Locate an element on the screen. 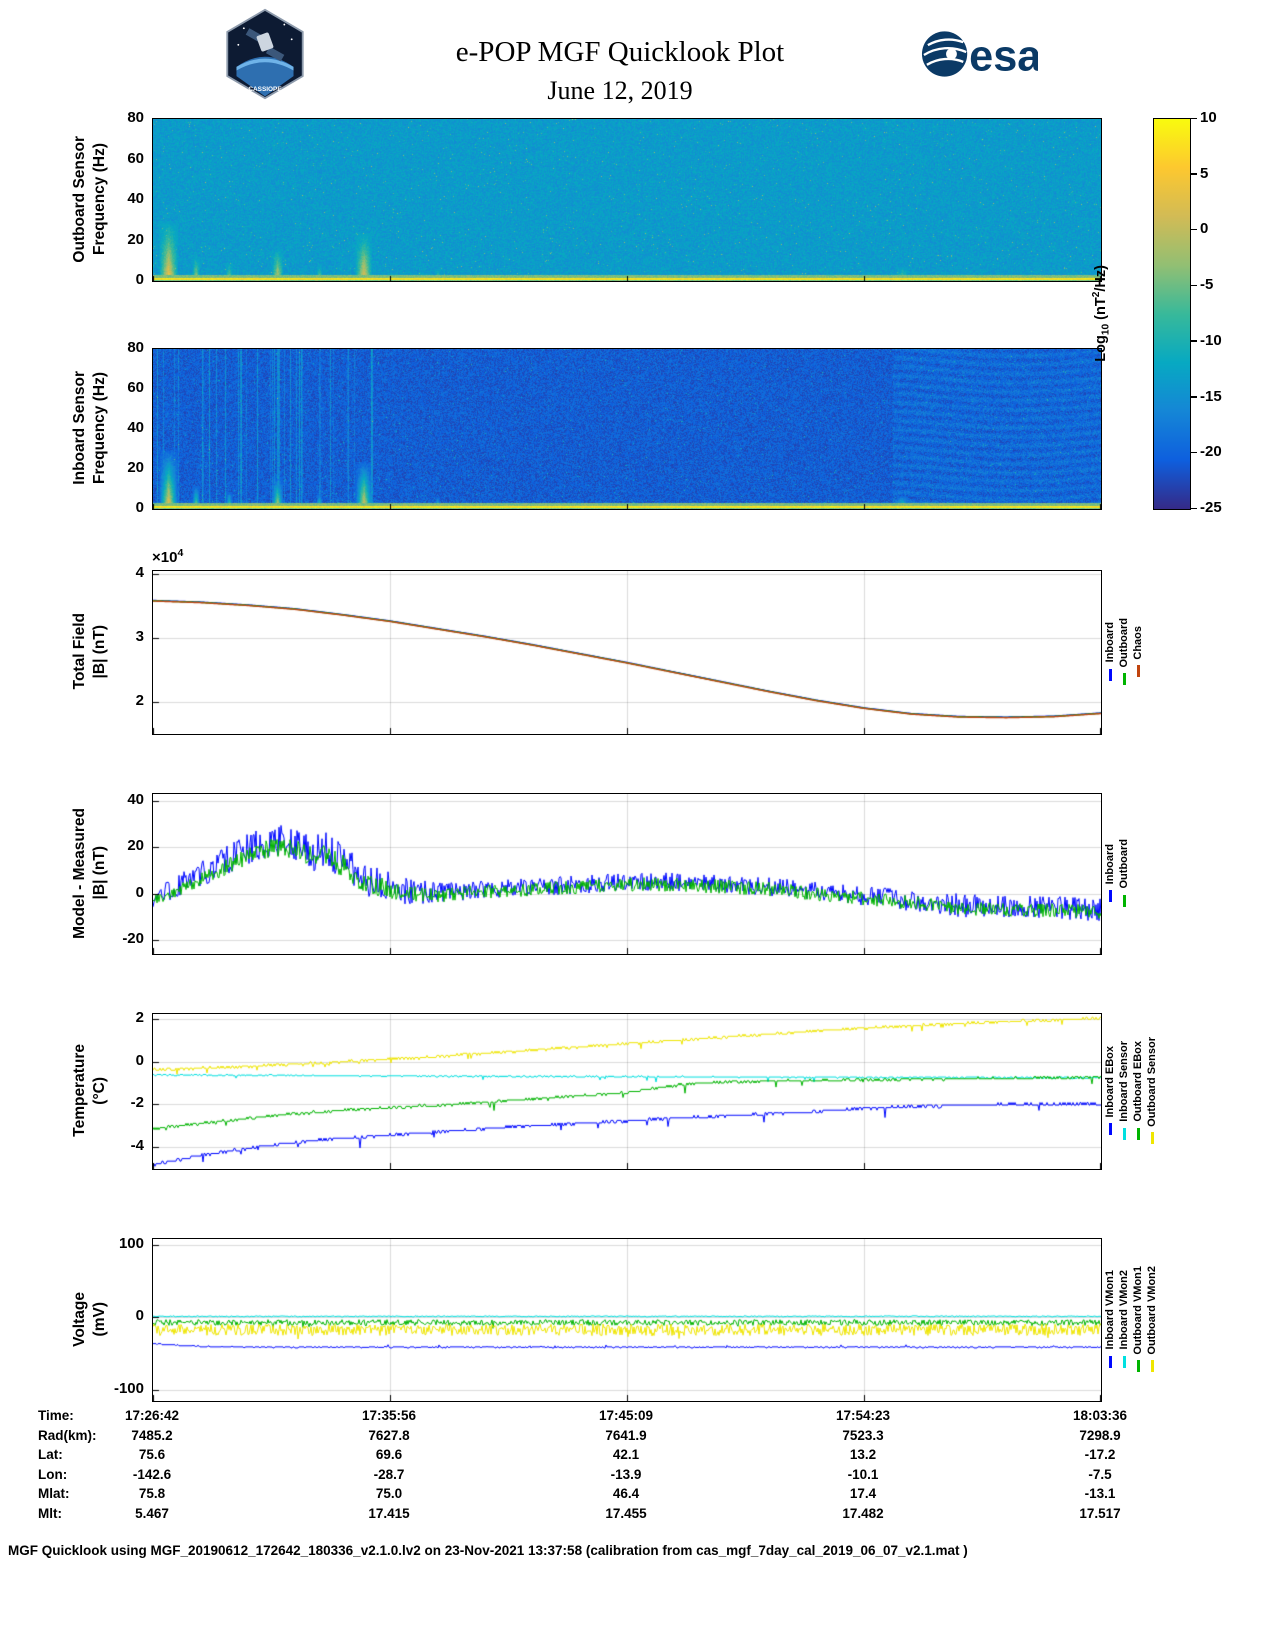 The image size is (1275, 1650). ephemeris-value: 7298.9 is located at coordinates (1100, 1435).